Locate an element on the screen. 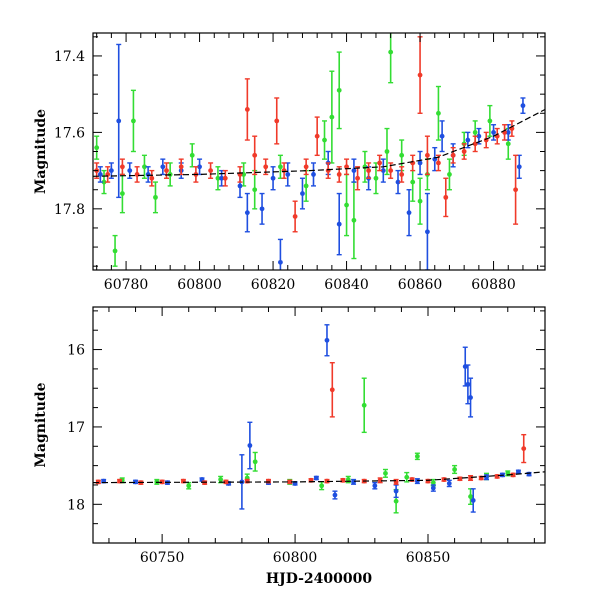 Image resolution: width=600 pixels, height=600 pixels. y-tick-label: 16 is located at coordinates (76, 351).